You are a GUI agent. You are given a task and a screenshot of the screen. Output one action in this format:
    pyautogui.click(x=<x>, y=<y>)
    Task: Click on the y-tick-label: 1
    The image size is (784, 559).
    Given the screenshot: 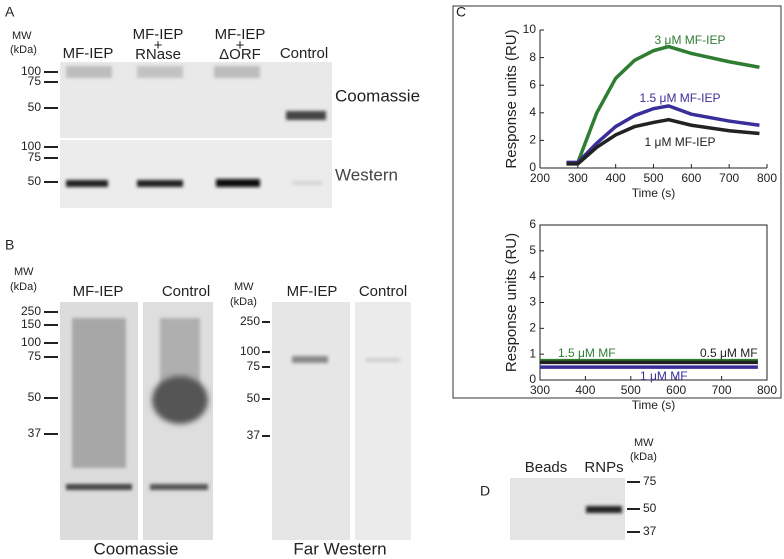 What is the action you would take?
    pyautogui.click(x=532, y=353)
    